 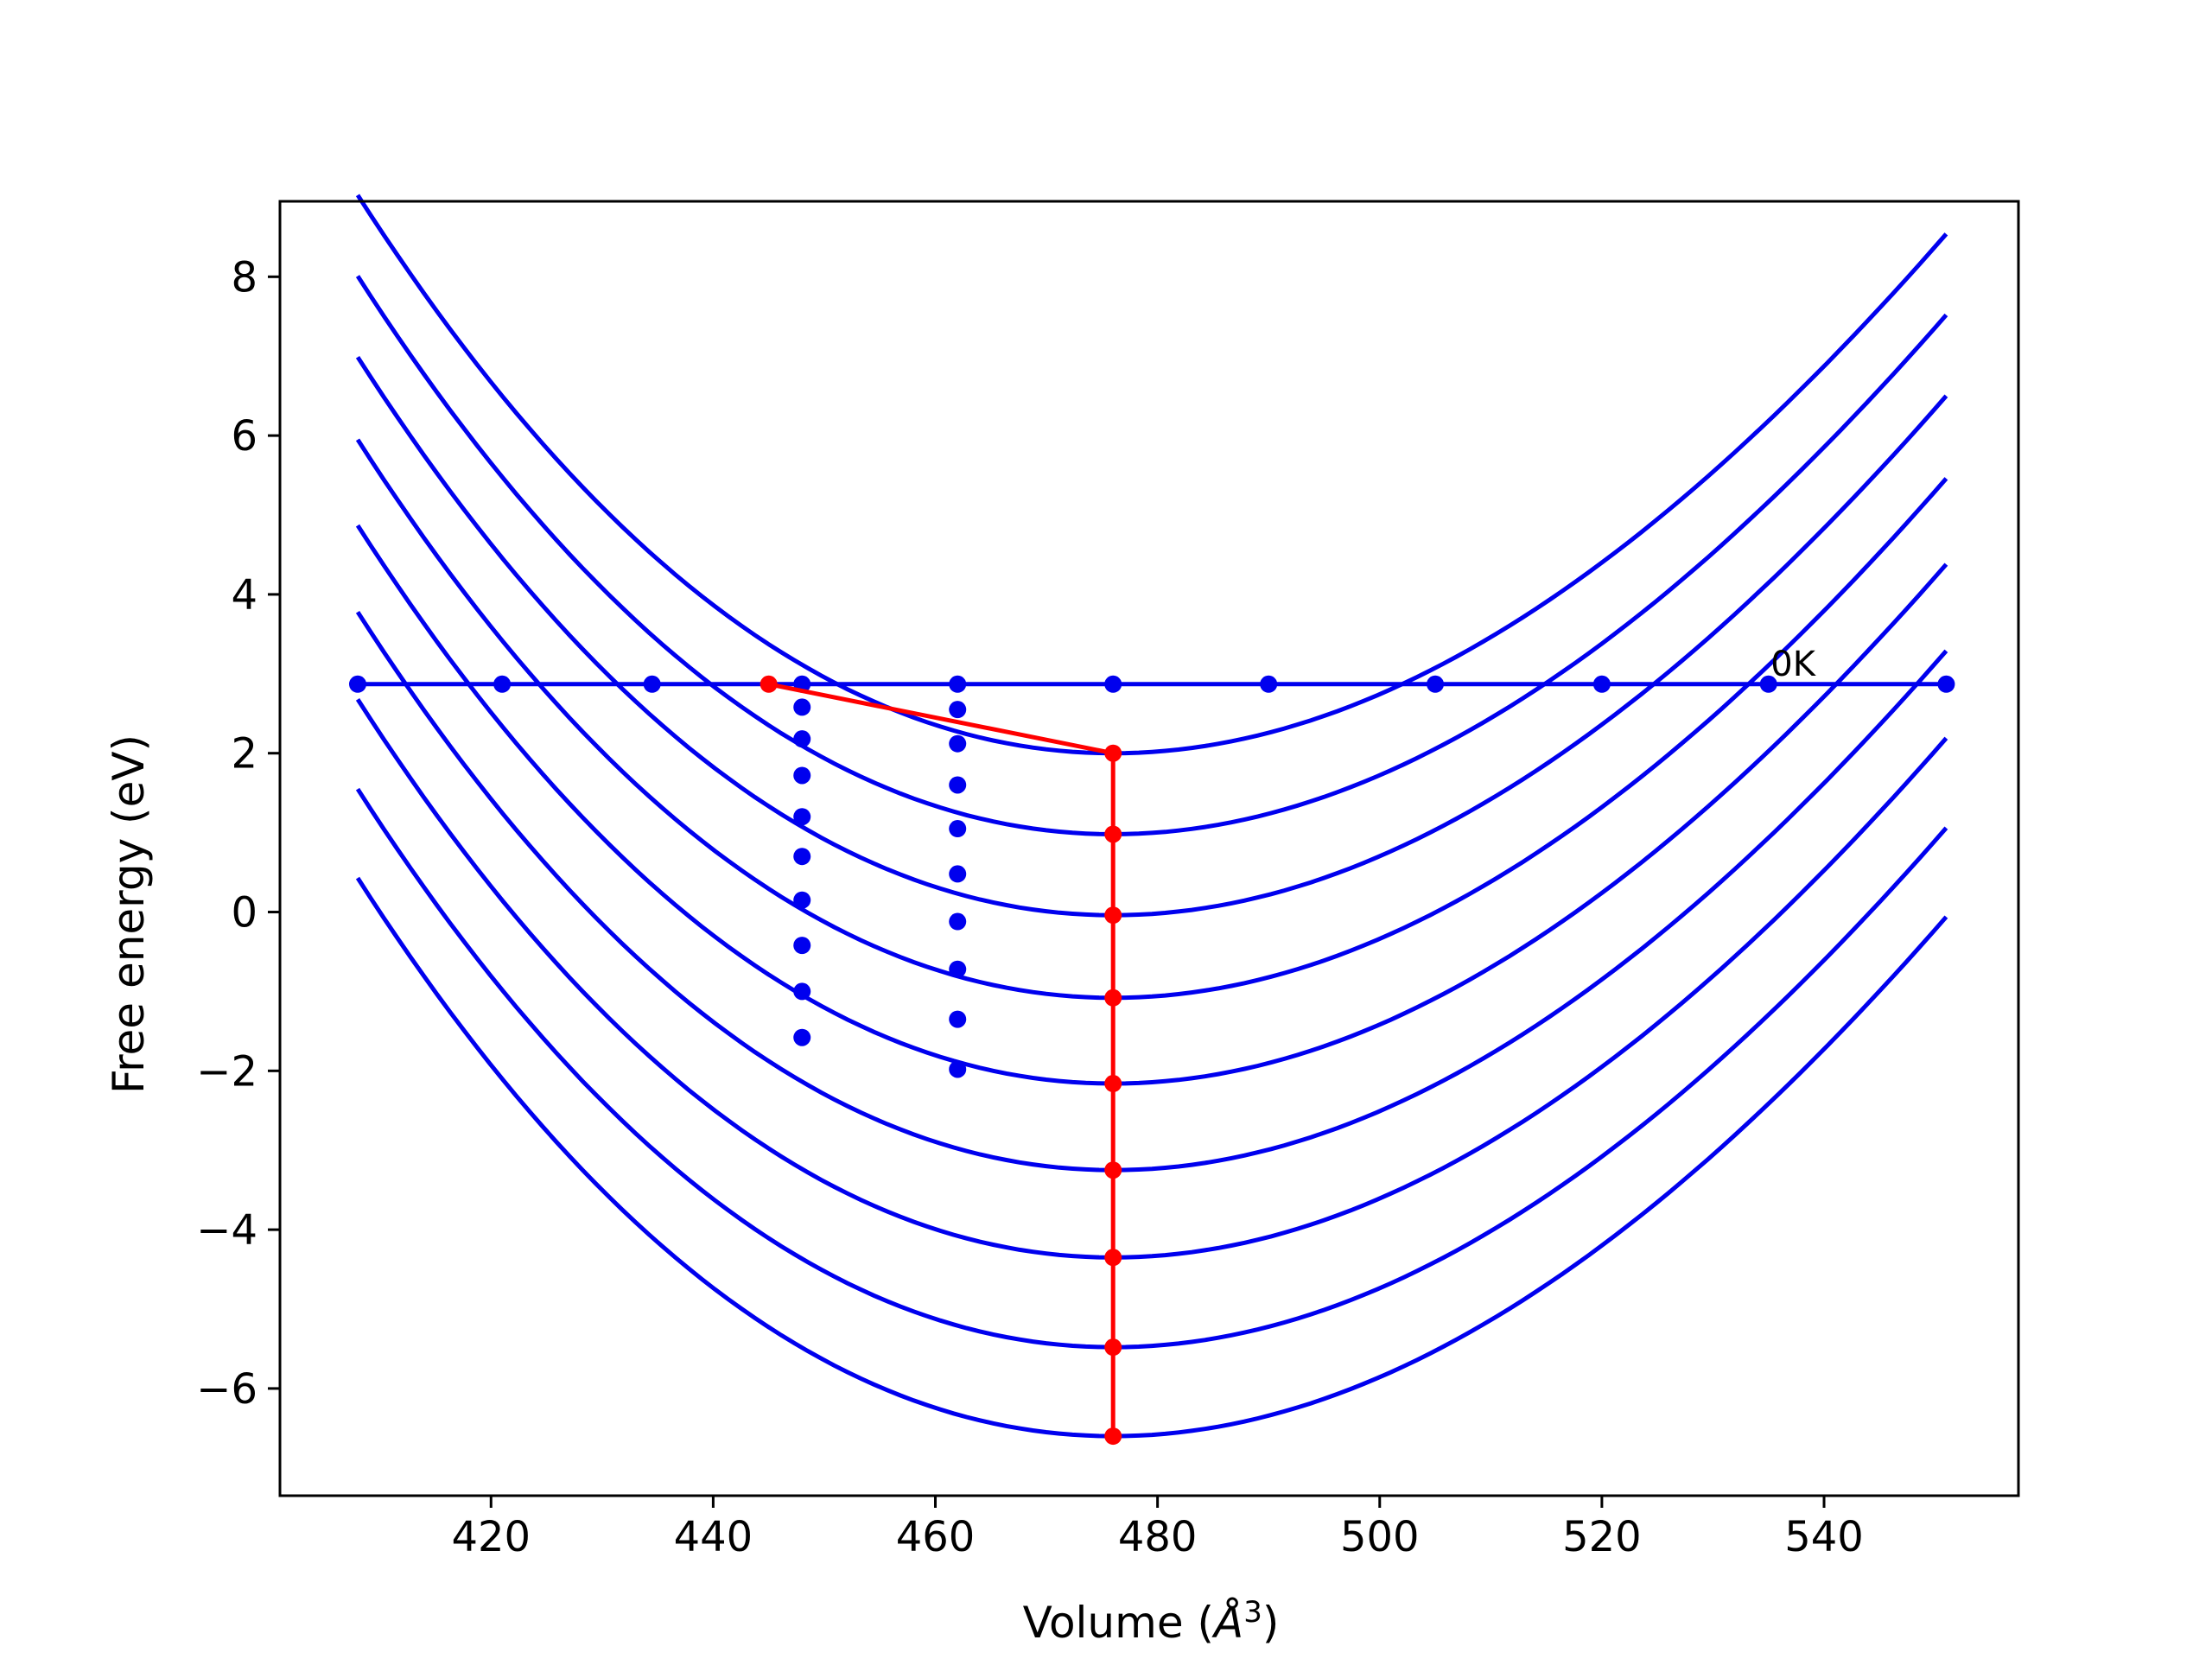 What do you see at coordinates (1380, 1537) in the screenshot?
I see `x-tick-label-500: 500` at bounding box center [1380, 1537].